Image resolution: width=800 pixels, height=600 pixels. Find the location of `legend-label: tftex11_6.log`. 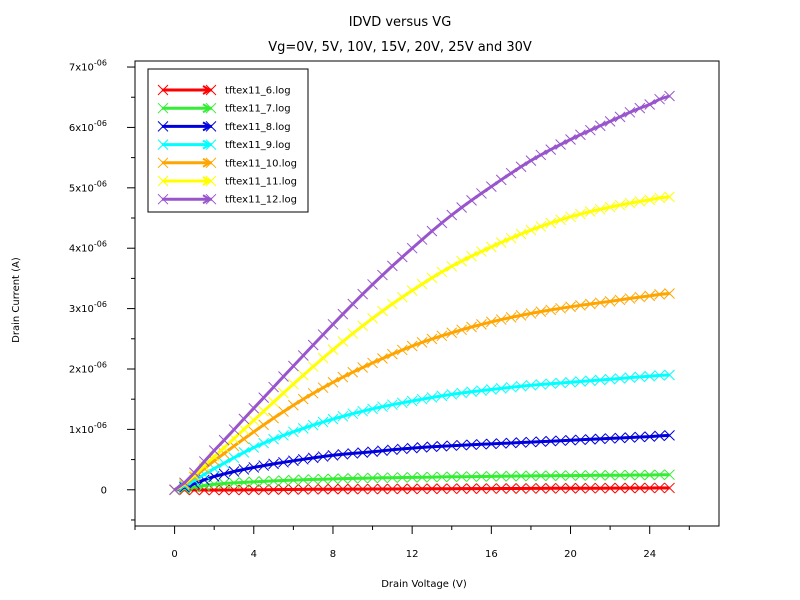

legend-label: tftex11_6.log is located at coordinates (258, 91).